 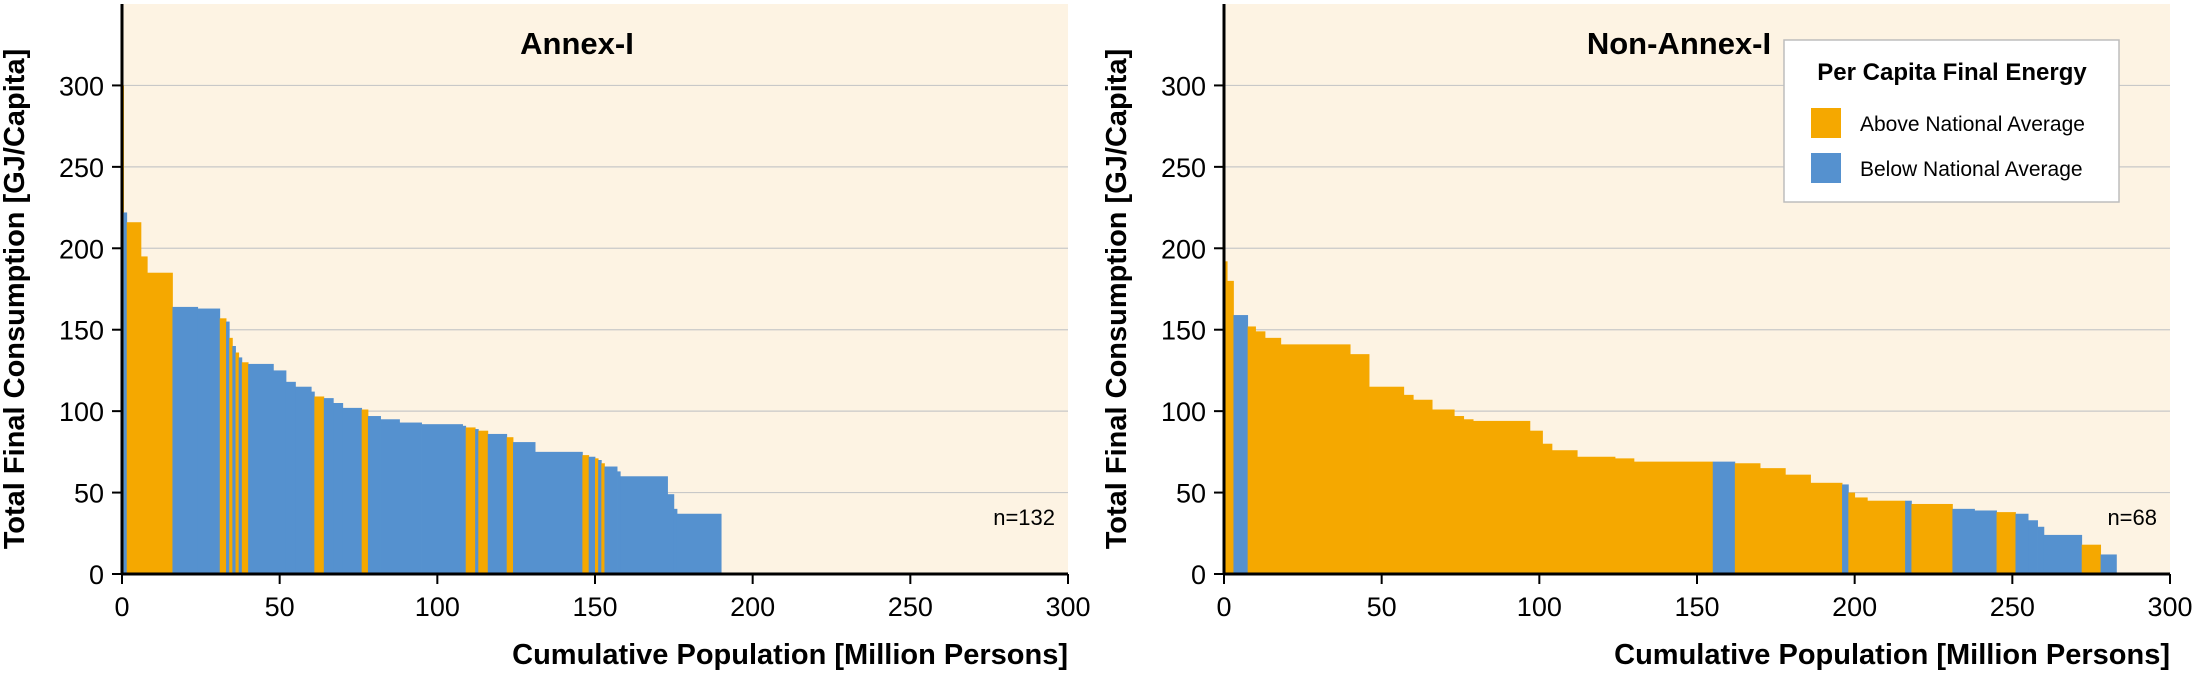 What do you see at coordinates (1972, 124) in the screenshot?
I see `legend-label-above: Above National Average` at bounding box center [1972, 124].